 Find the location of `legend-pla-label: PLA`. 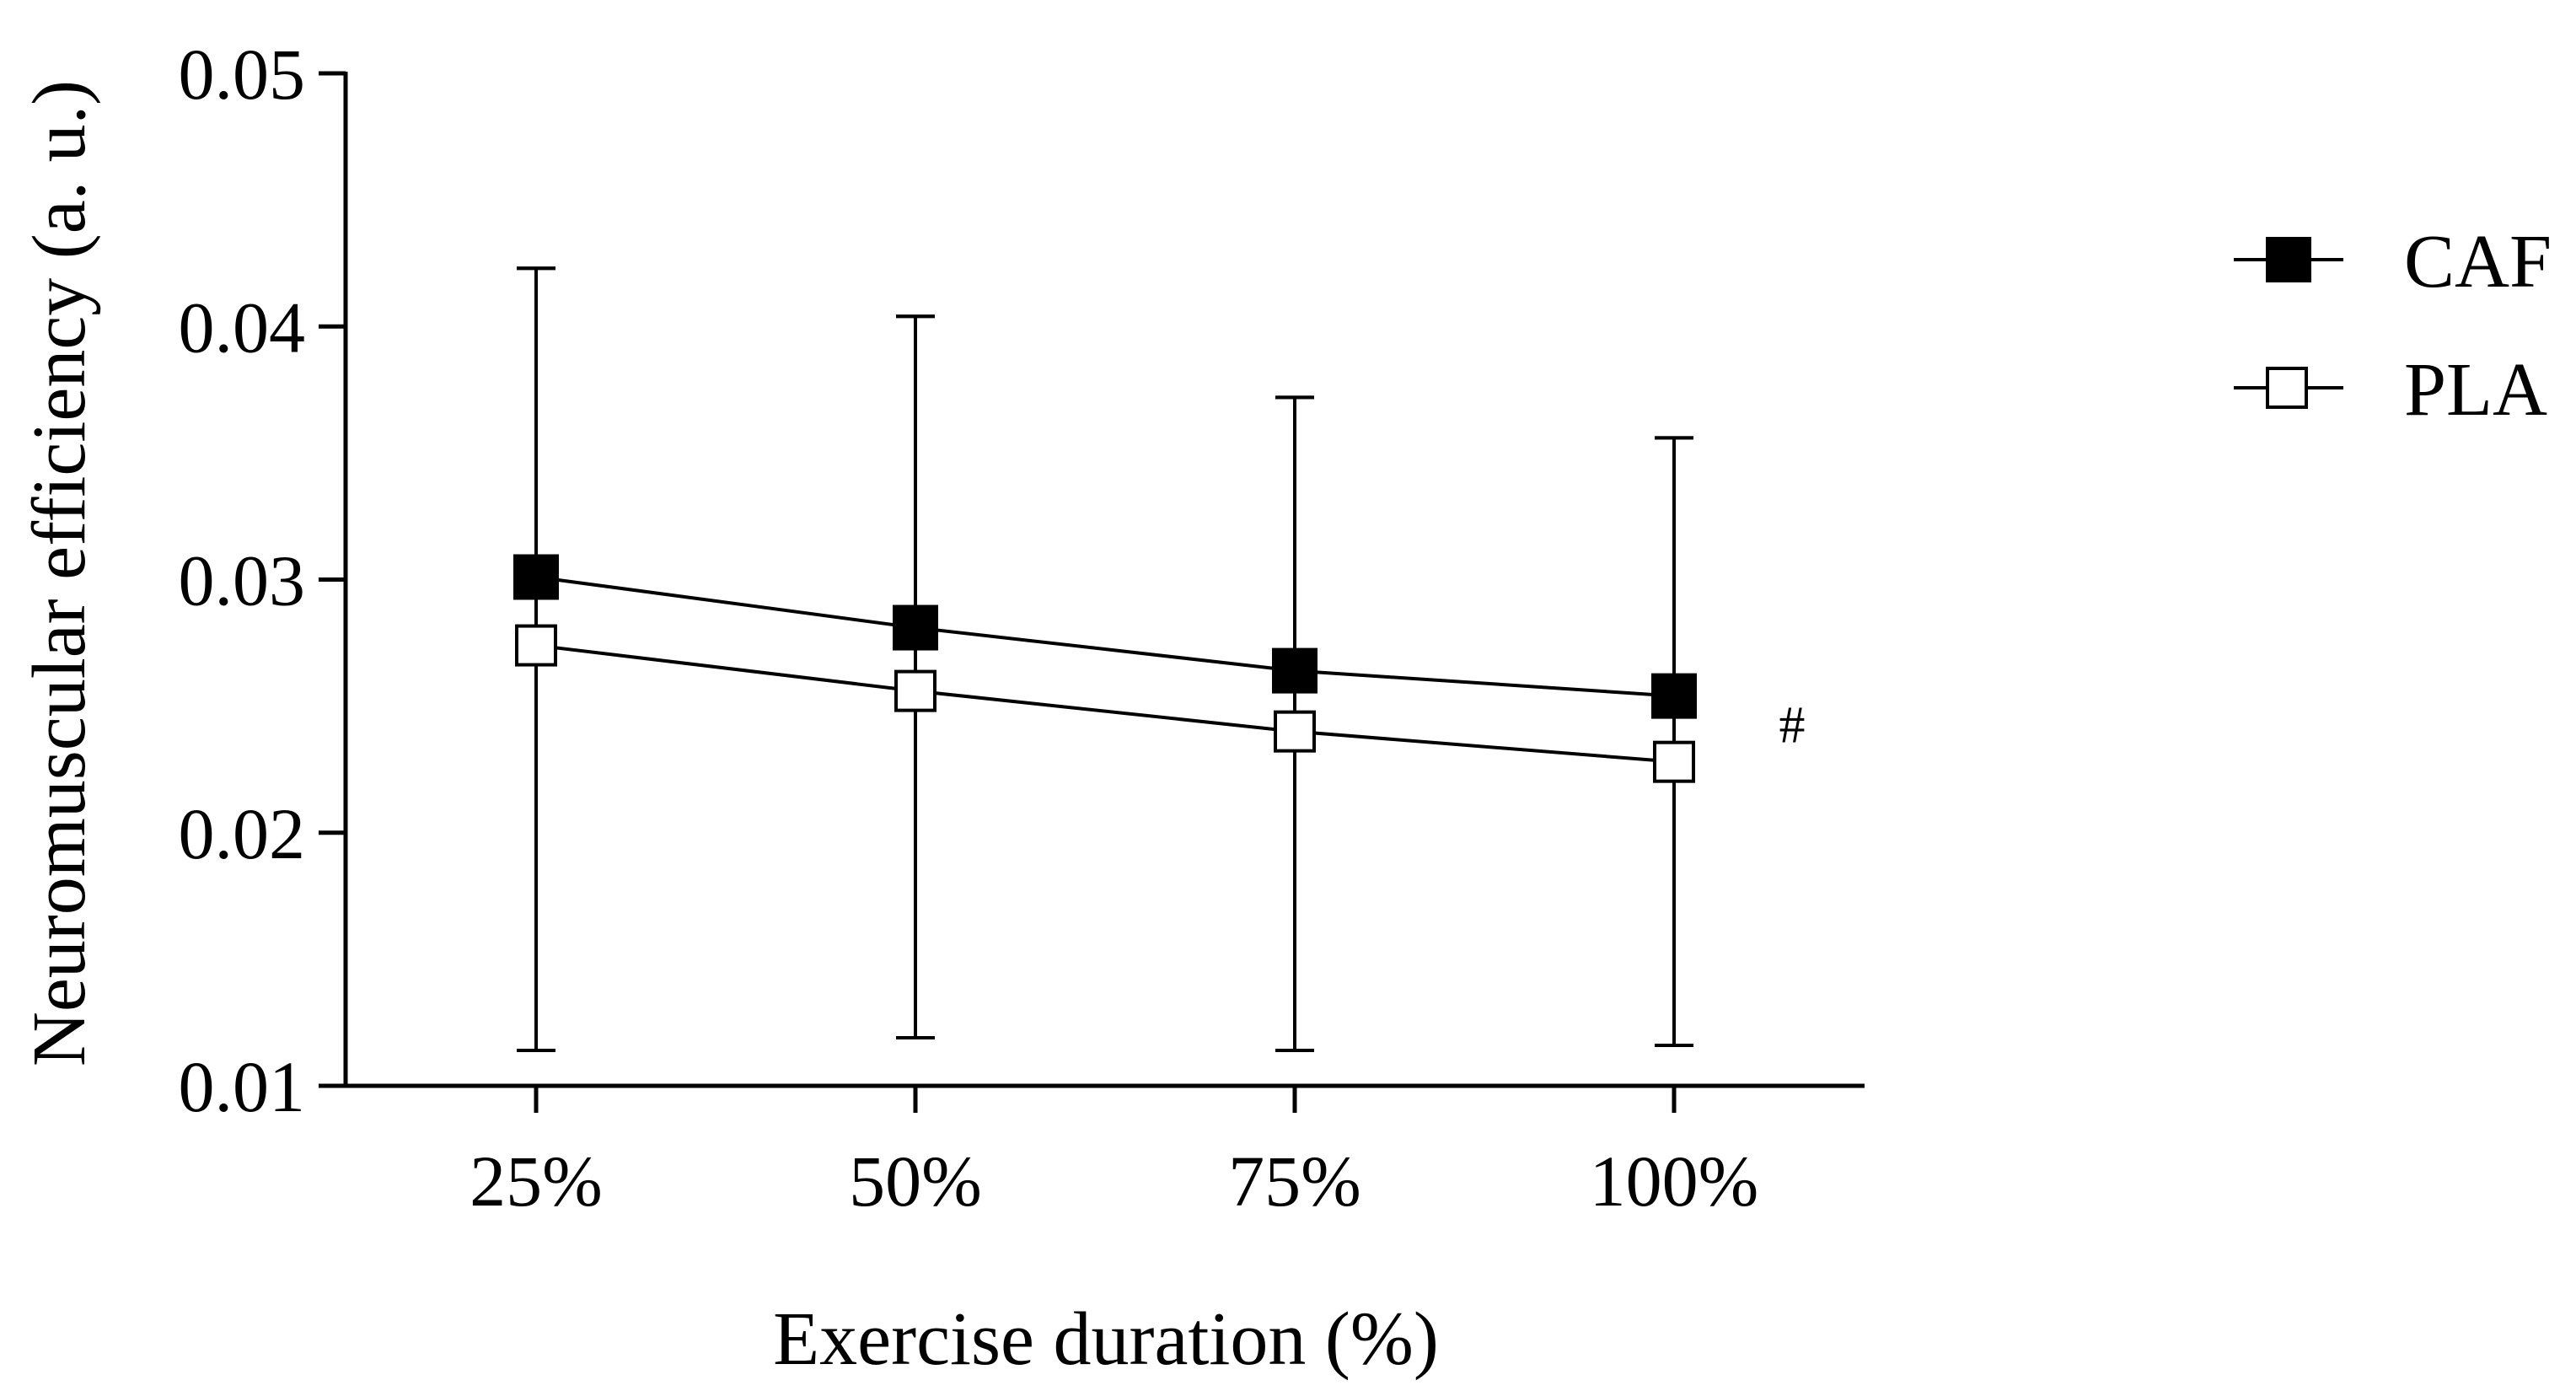

legend-pla-label: PLA is located at coordinates (2475, 390).